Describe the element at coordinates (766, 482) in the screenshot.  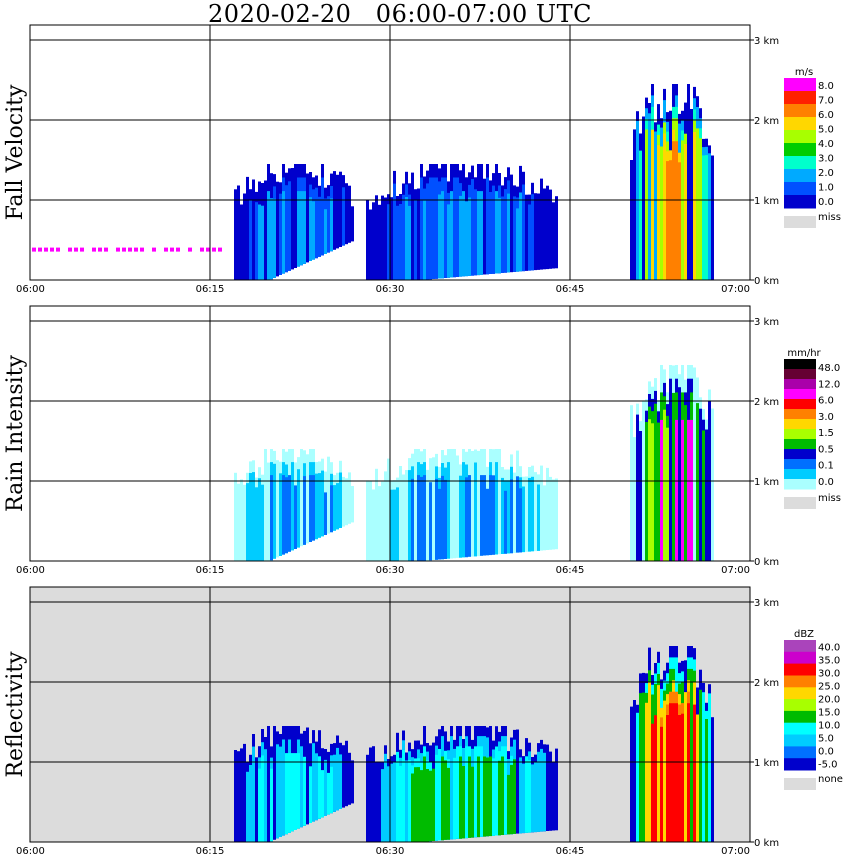
I see `y-tick-label: 1 km` at that location.